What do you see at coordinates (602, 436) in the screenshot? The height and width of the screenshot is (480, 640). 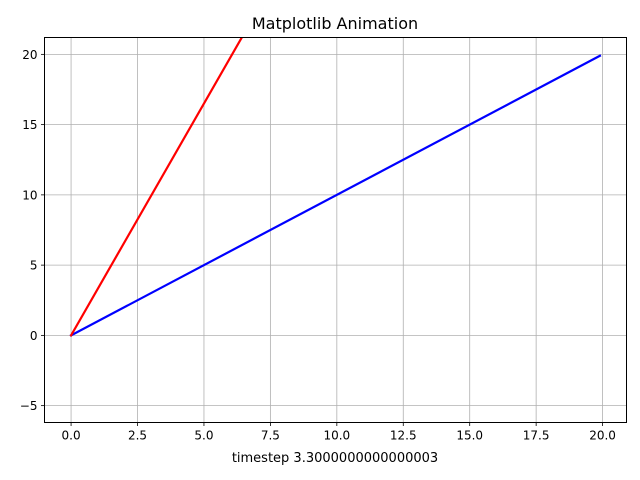 I see `x-tick-label: 20.0` at bounding box center [602, 436].